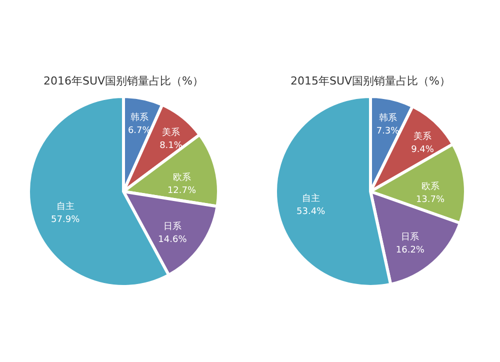 This screenshot has width=500, height=362. I want to click on chart-title: 2016年SUV国别销量占比（%）, so click(123, 81).